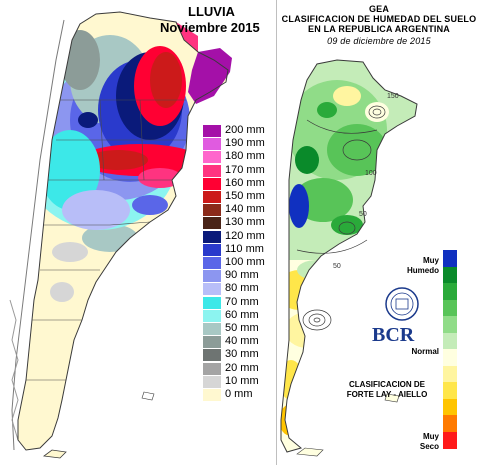 This screenshot has width=480, height=465. What do you see at coordinates (242, 275) in the screenshot?
I see `legend-label: 90 mm` at bounding box center [242, 275].